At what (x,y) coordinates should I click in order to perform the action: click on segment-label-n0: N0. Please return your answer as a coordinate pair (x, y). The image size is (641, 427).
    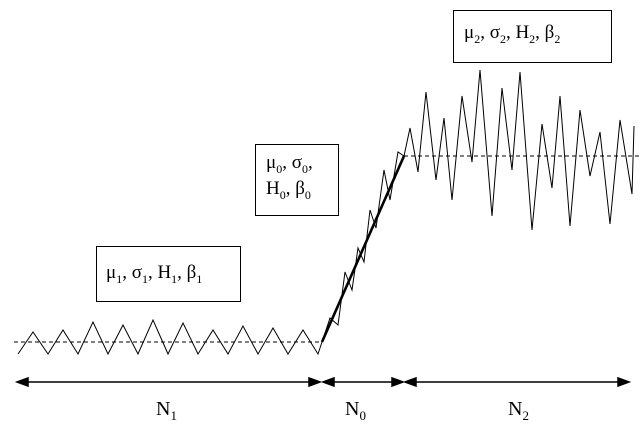
    Looking at the image, I should click on (355, 410).